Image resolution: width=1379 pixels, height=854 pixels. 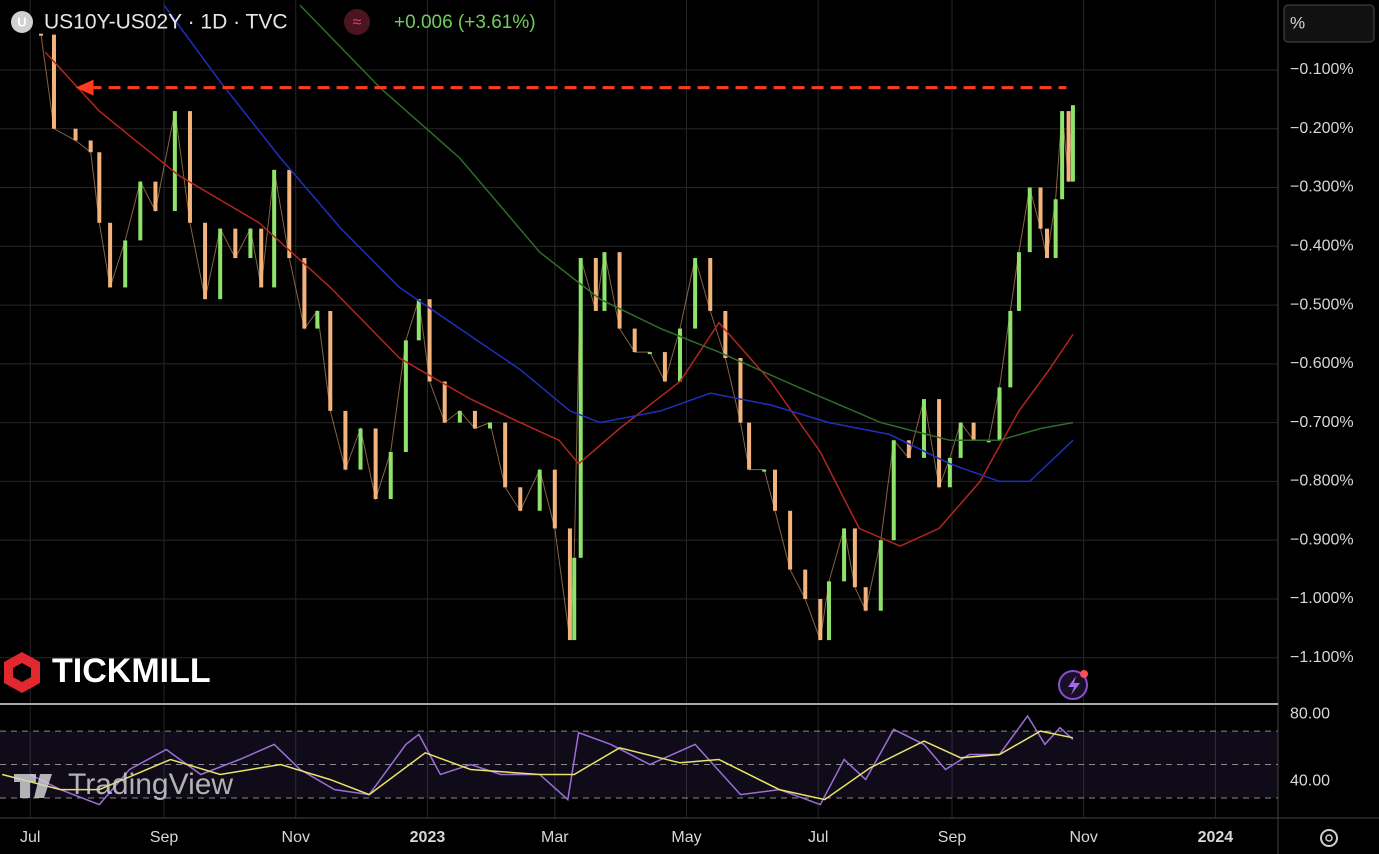 I want to click on platform-name: TradingView, so click(x=150, y=784).